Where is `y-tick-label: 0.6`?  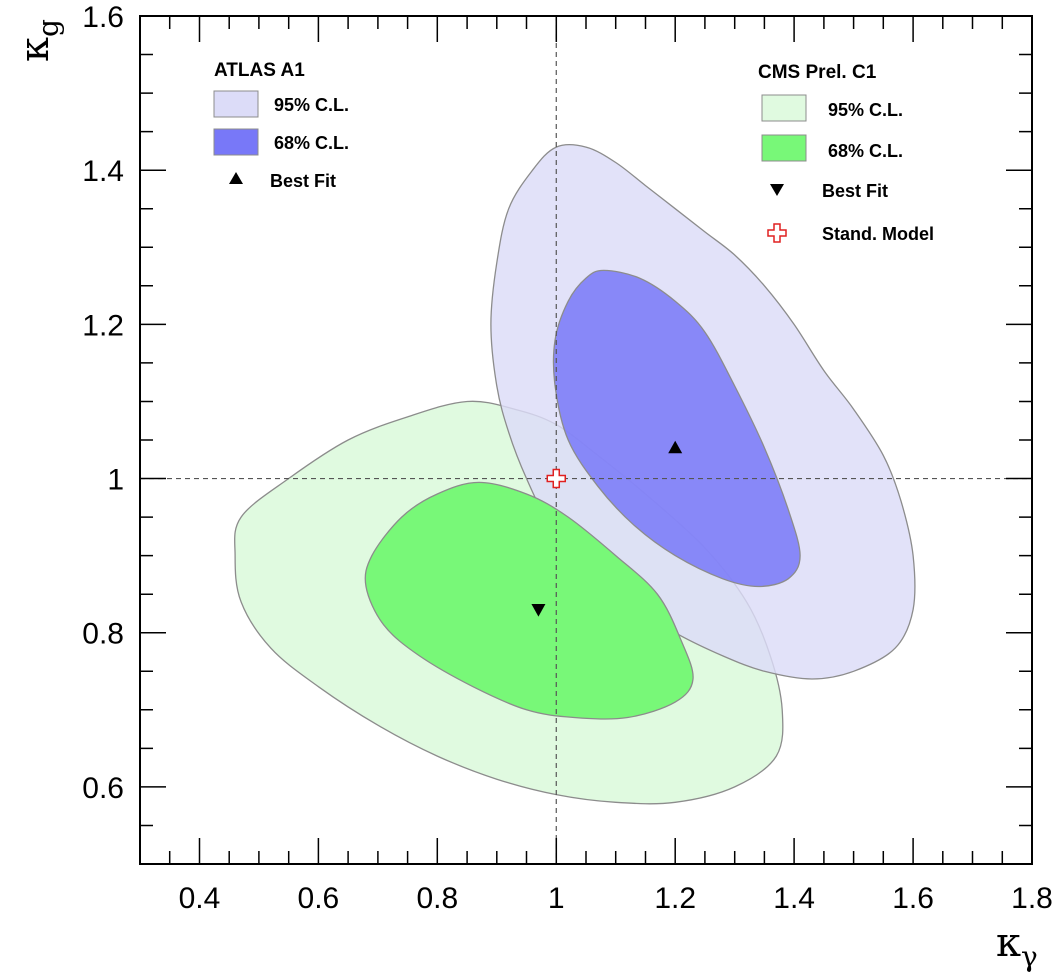 y-tick-label: 0.6 is located at coordinates (103, 788).